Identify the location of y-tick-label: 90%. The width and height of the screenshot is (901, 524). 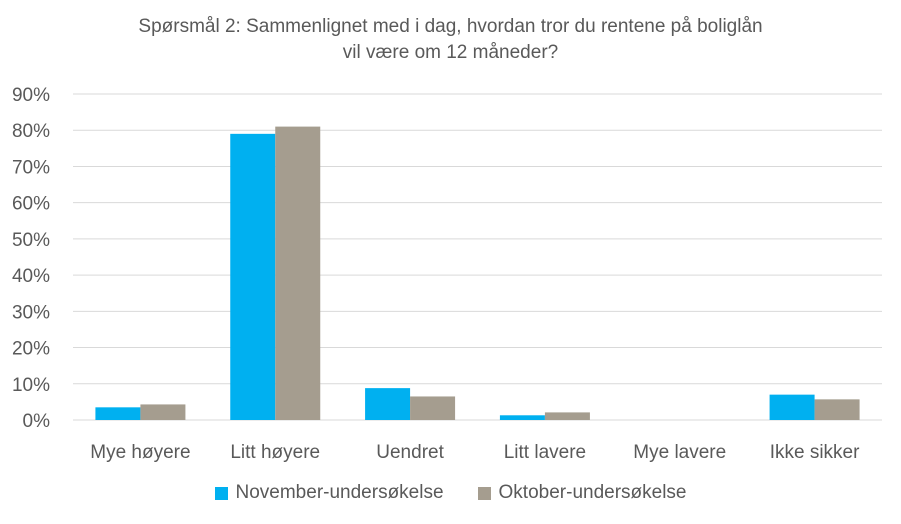
(31, 95).